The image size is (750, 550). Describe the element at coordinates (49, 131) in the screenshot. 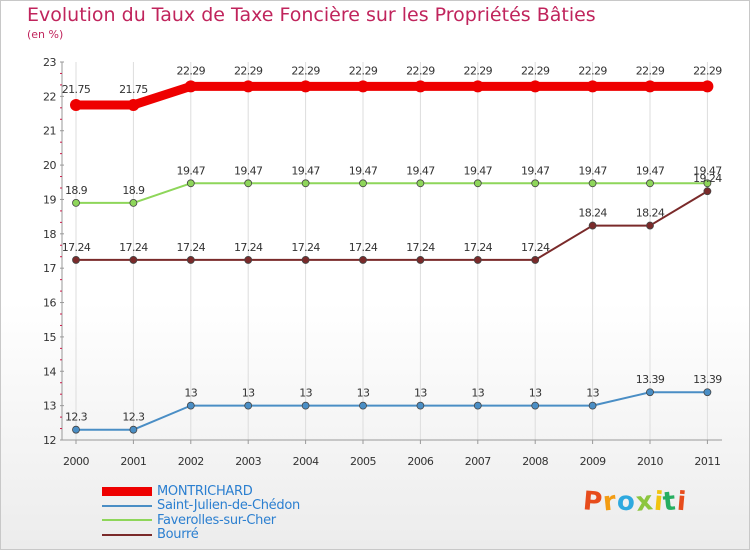

I see `y-tick-label: 21` at that location.